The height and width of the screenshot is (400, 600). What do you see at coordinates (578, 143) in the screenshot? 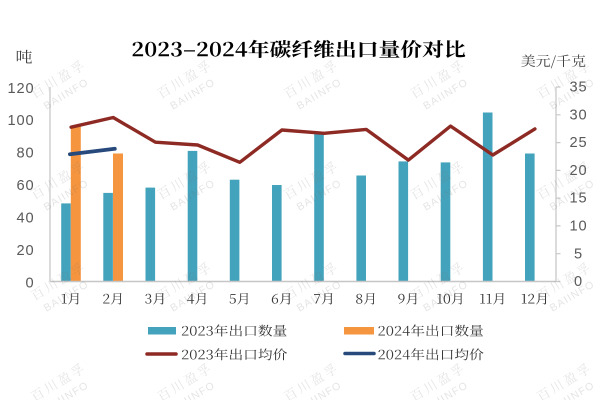
I see `svg-text: 25` at bounding box center [578, 143].